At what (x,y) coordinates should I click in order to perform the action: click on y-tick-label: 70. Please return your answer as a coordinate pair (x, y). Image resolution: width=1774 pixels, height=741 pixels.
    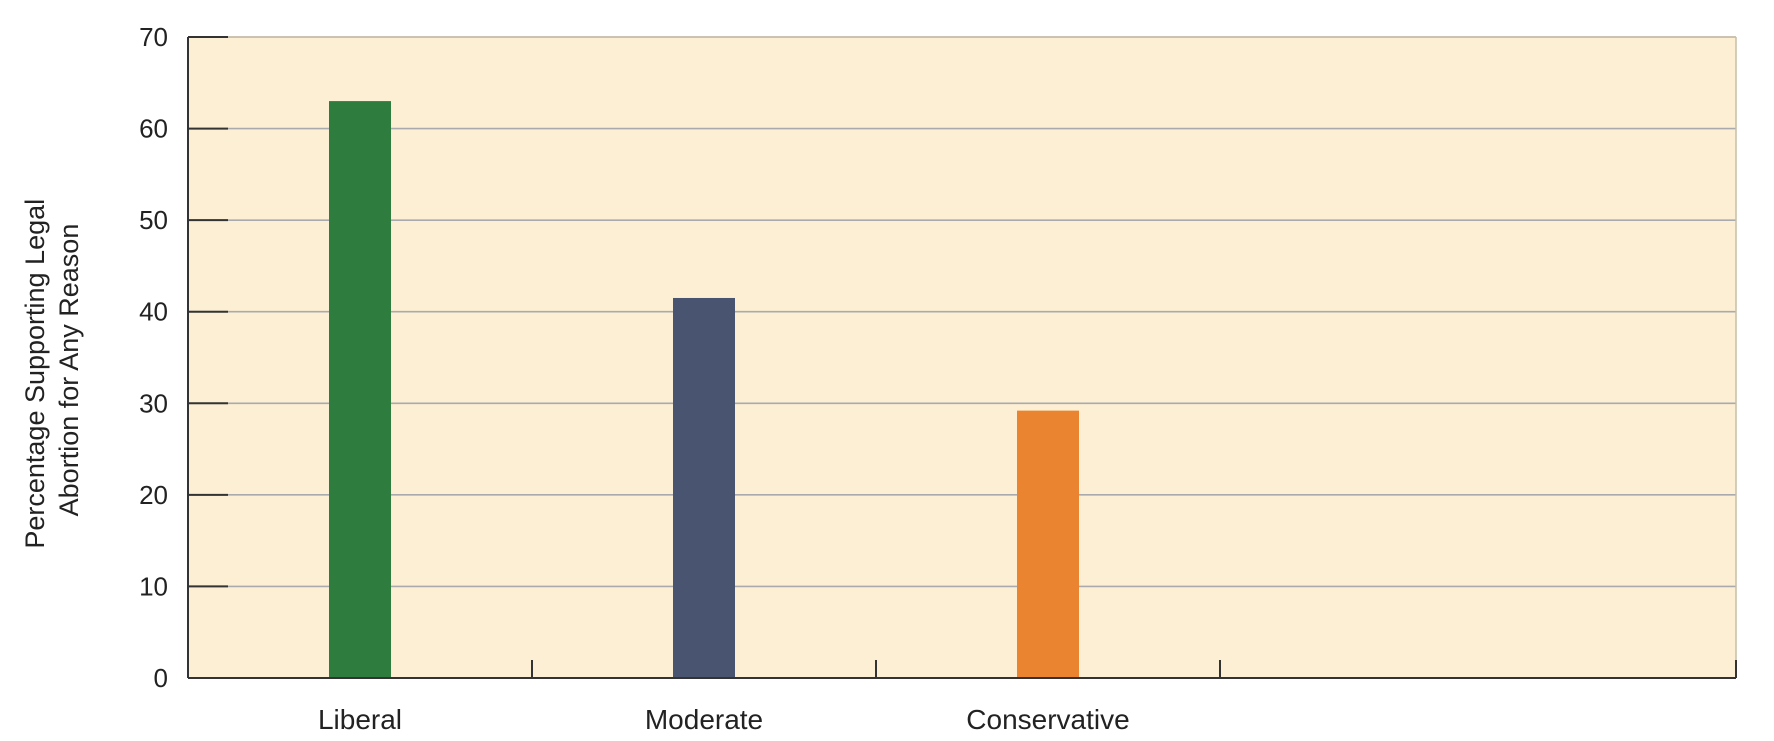
    Looking at the image, I should click on (153, 37).